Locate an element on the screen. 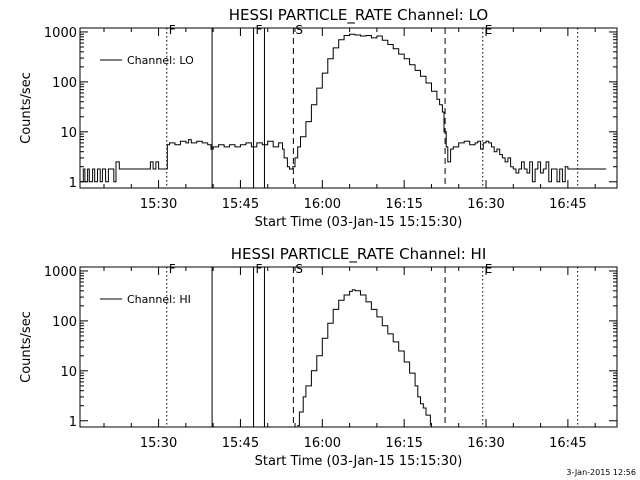 This screenshot has width=640, height=480. chart-title: HESSI PARTICLE_RATE Channel: LO is located at coordinates (358, 15).